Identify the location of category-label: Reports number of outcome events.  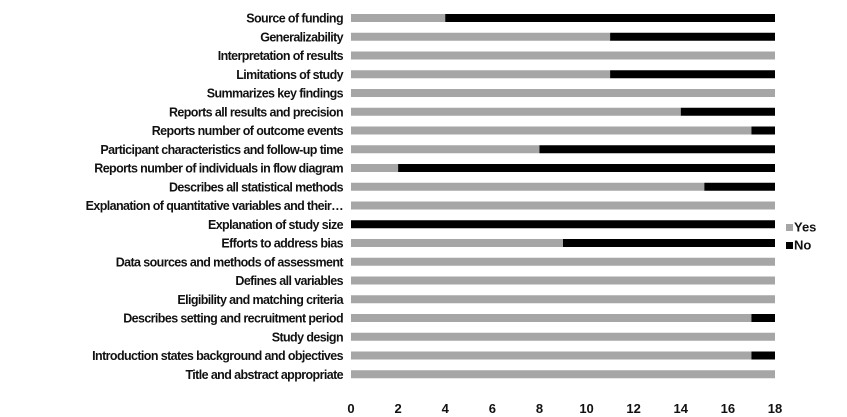
(248, 131).